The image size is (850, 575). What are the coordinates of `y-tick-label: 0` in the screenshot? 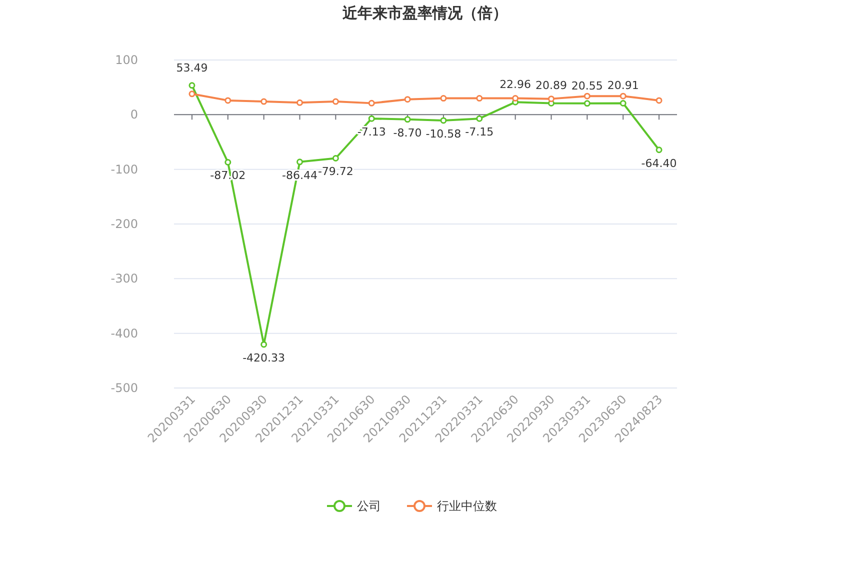 It's located at (134, 115).